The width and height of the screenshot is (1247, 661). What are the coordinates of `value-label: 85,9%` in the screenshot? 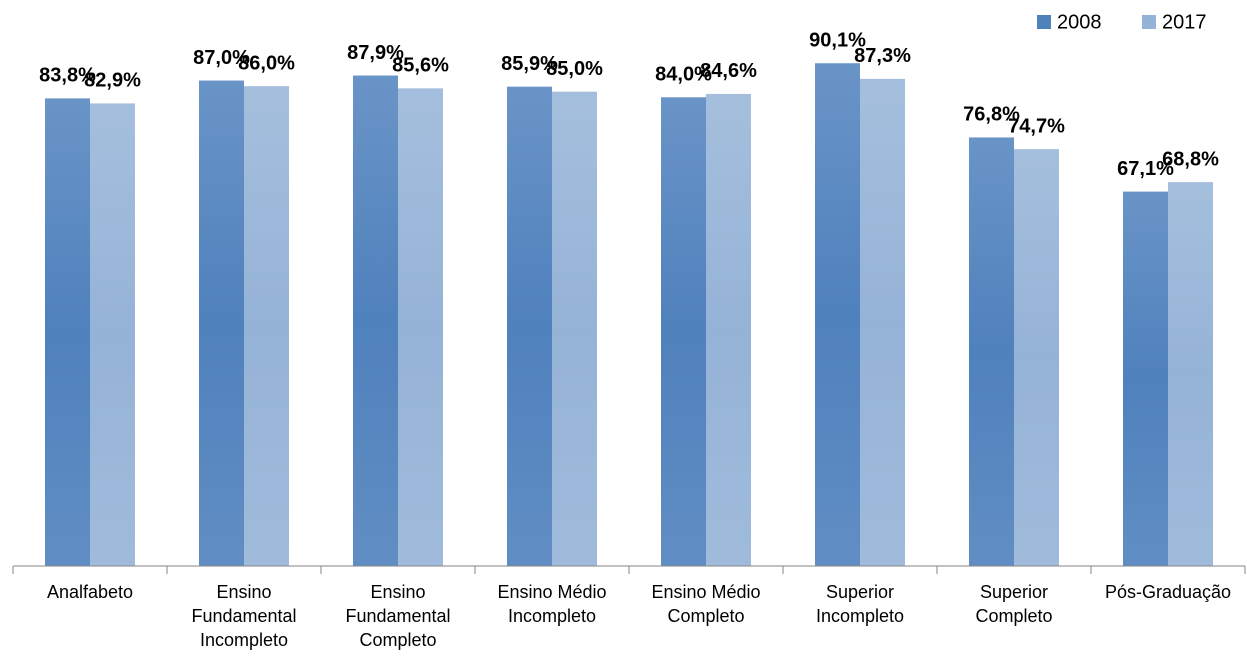 It's located at (529, 64).